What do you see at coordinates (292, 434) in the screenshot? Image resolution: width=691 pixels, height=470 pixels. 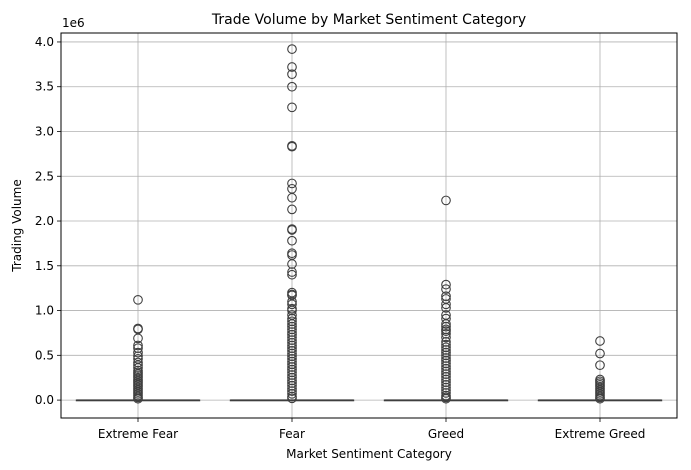 I see `x-tick-label: Fear` at bounding box center [292, 434].